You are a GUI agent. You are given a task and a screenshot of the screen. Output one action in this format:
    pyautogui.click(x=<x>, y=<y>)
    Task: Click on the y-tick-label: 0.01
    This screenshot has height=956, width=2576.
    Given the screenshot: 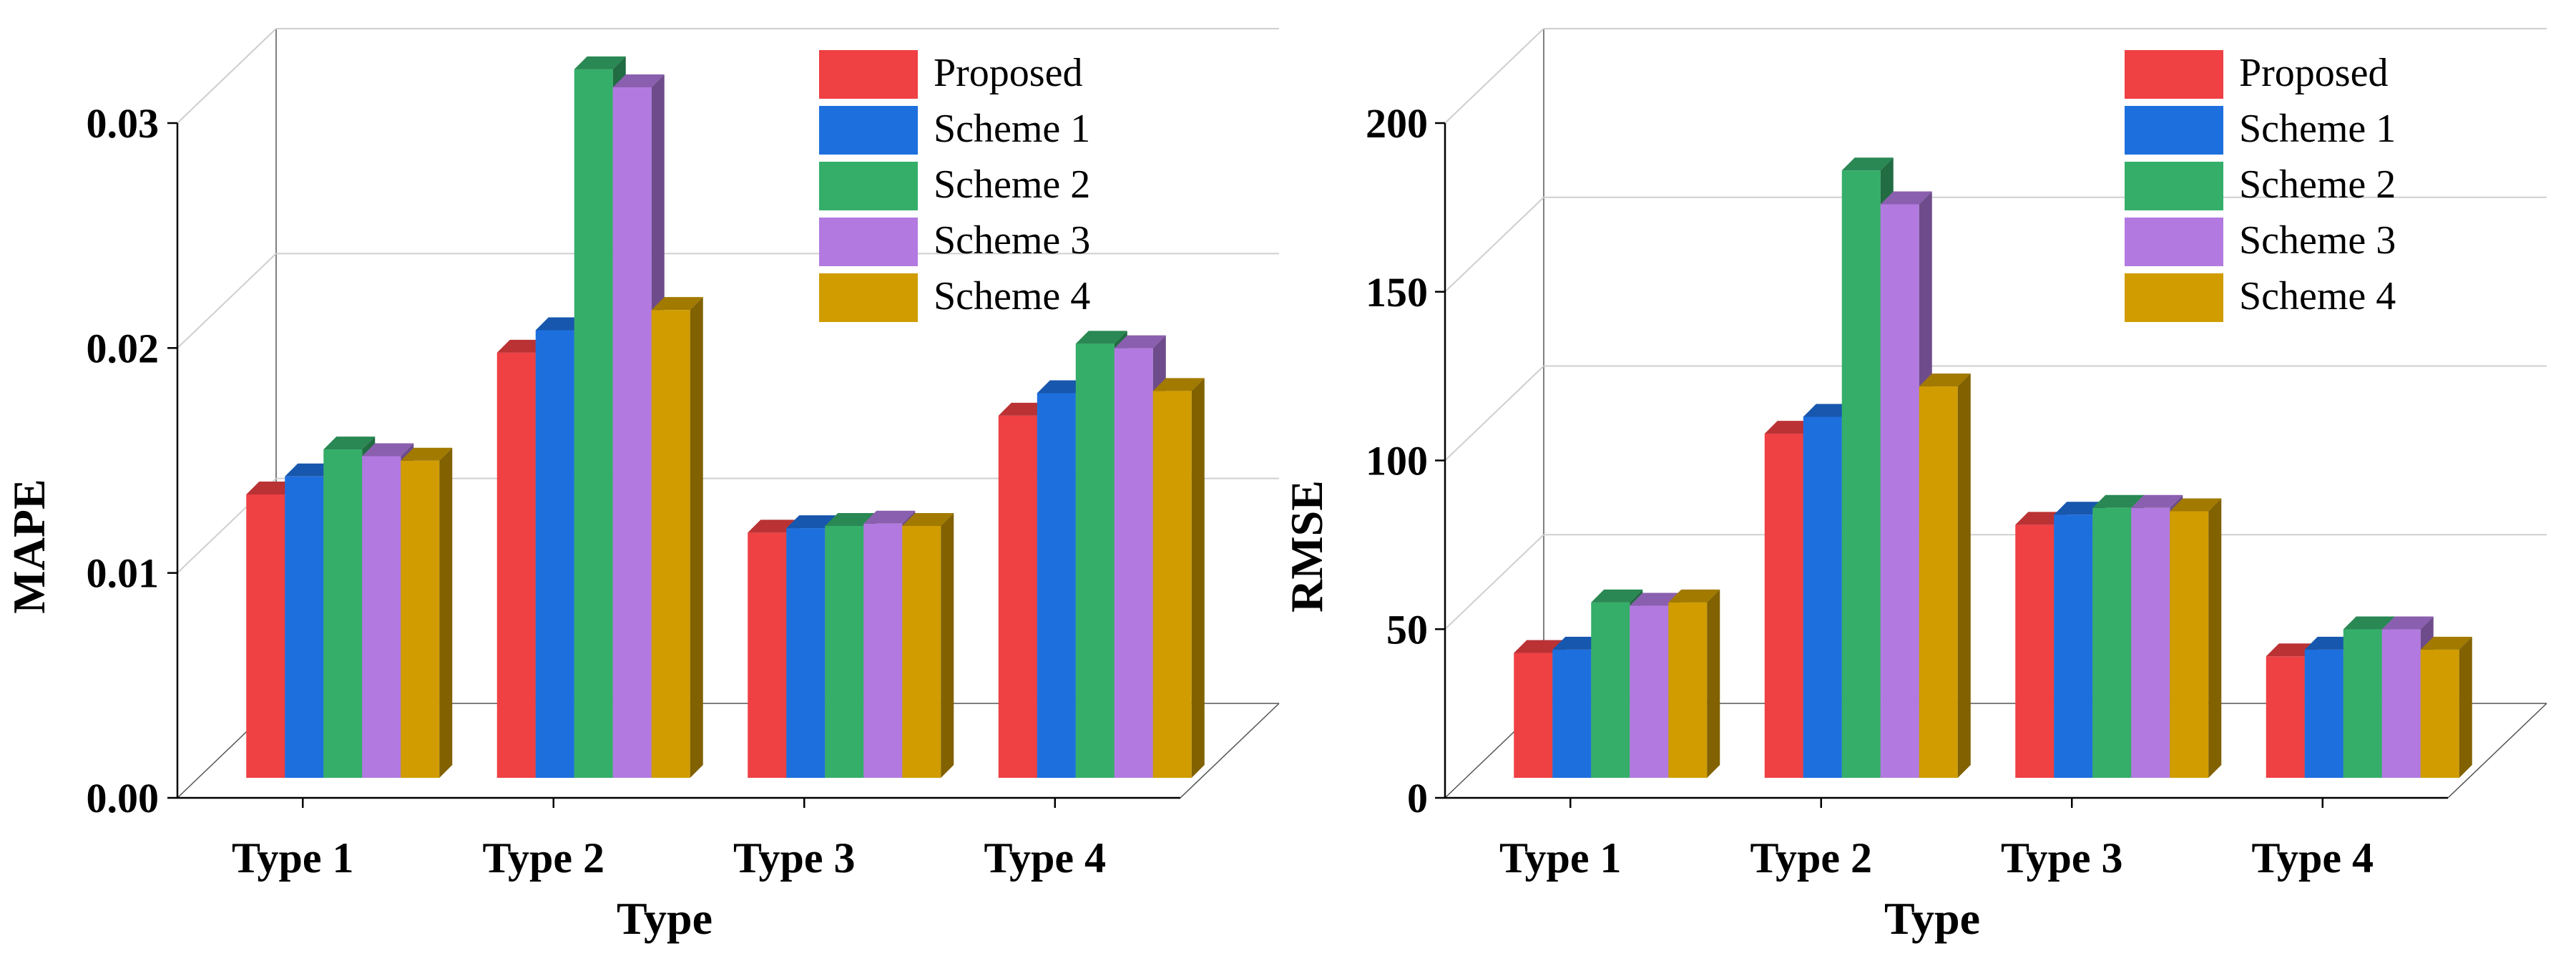 What is the action you would take?
    pyautogui.click(x=124, y=573)
    